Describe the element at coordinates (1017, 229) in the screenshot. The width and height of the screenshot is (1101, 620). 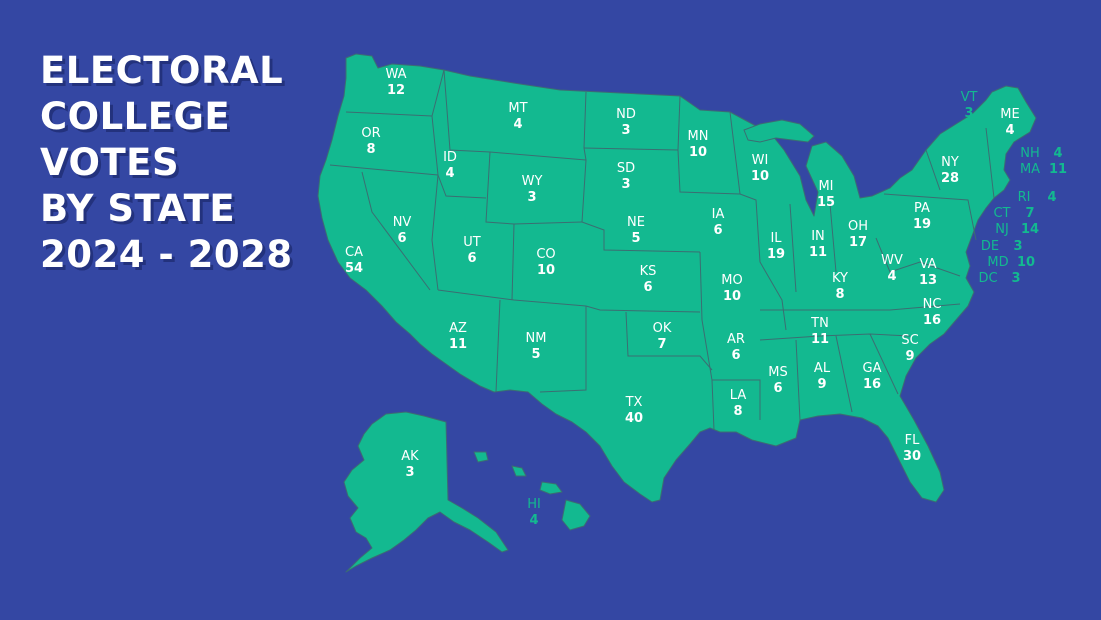
I see `callout-label-nj: NJ 14` at that location.